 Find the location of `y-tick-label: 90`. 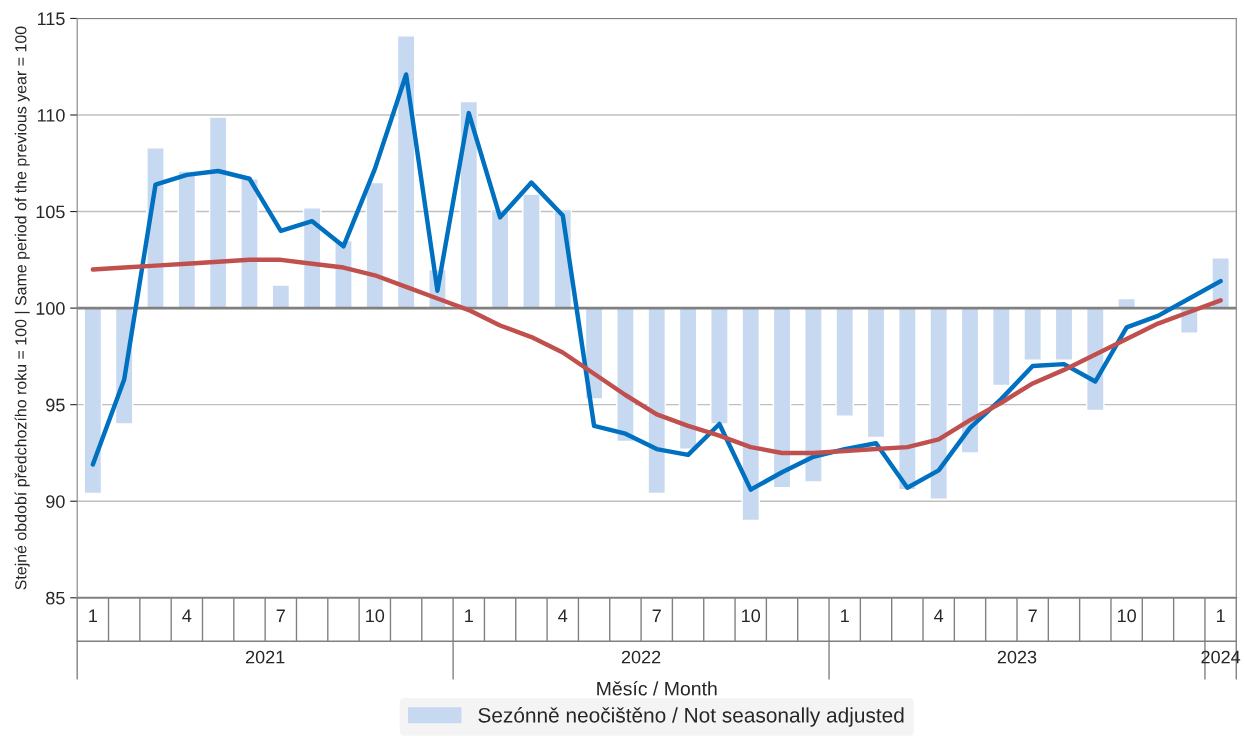

y-tick-label: 90 is located at coordinates (55, 501).